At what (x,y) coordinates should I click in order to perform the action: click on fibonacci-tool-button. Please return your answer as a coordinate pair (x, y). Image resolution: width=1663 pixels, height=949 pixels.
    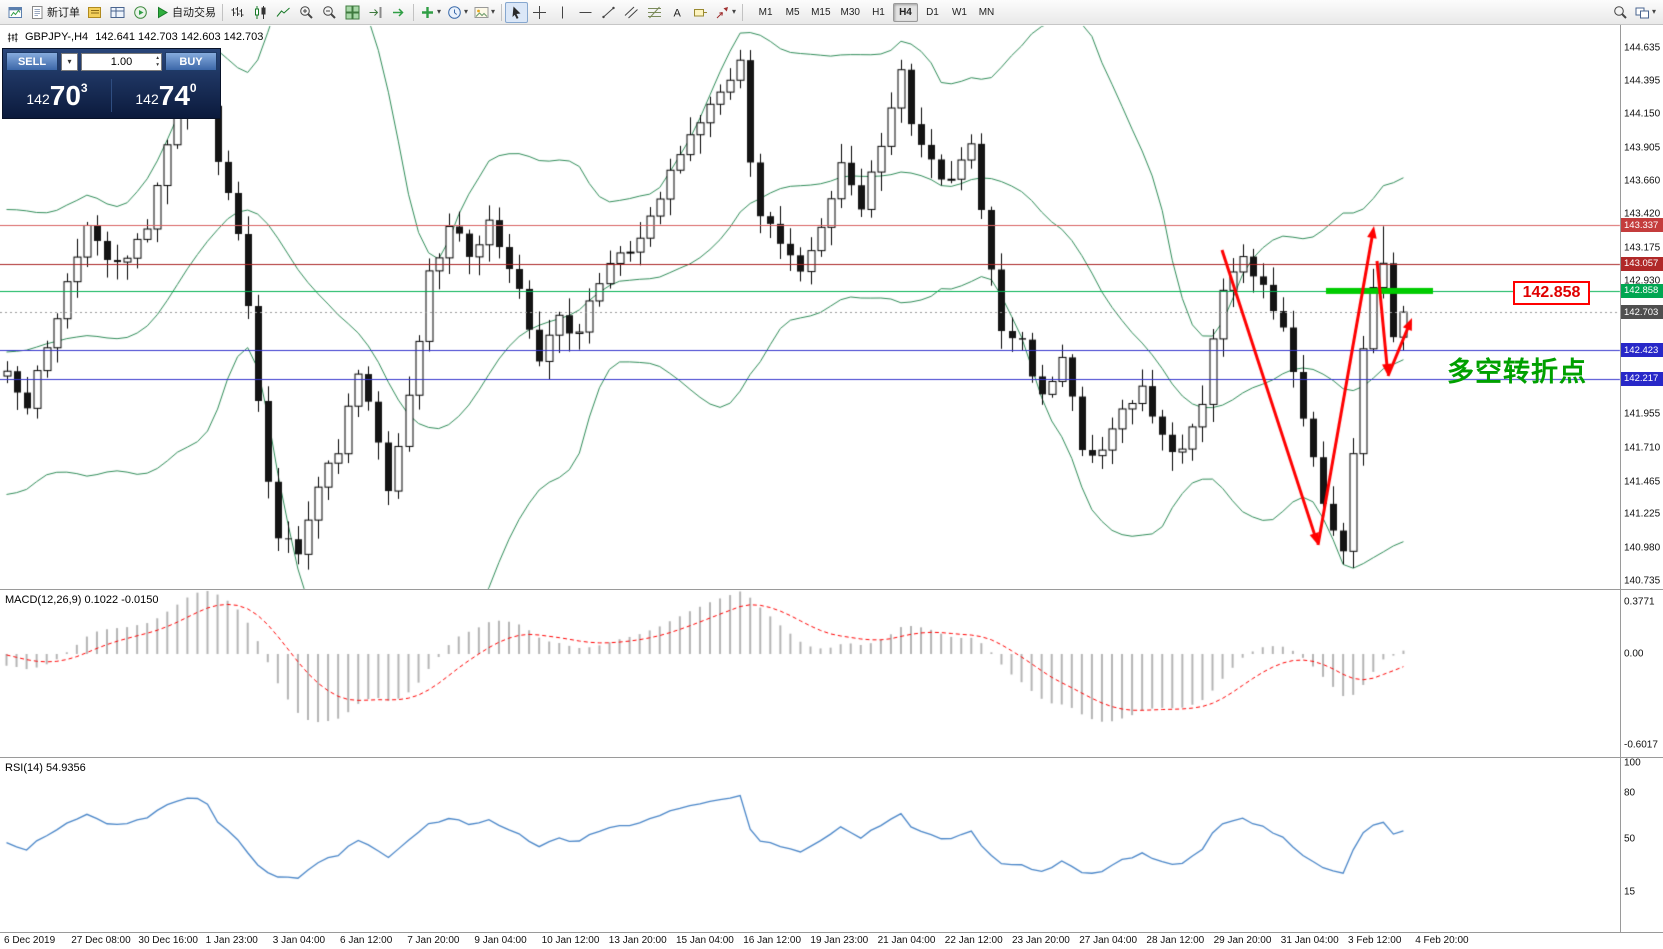
    Looking at the image, I should click on (654, 12).